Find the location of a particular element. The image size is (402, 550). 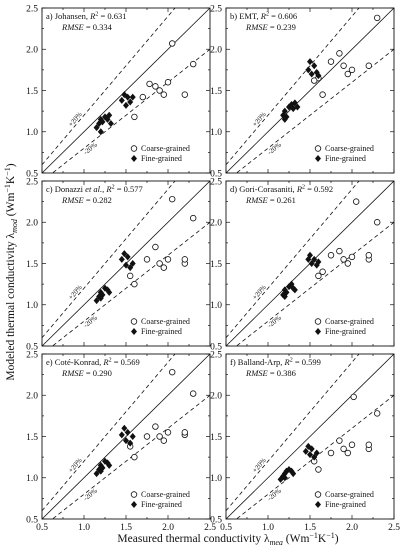

y-axis-title-mid: K is located at coordinates (11, 179).